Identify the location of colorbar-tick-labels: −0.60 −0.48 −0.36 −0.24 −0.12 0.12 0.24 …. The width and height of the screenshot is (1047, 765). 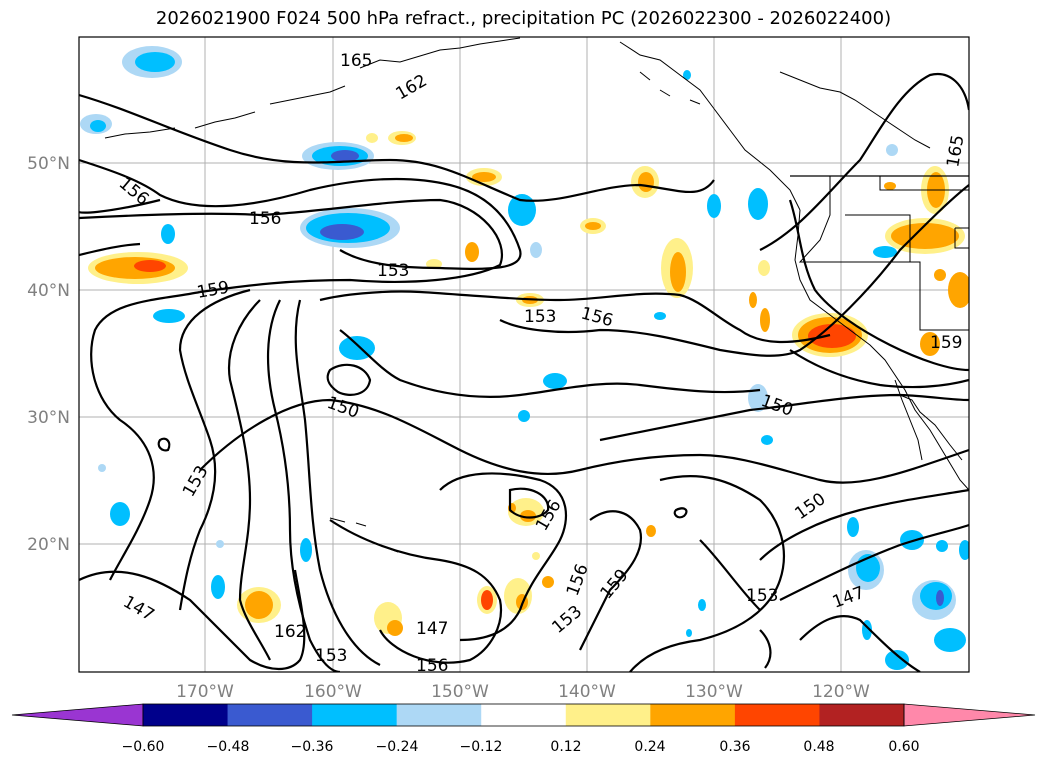
(521, 747).